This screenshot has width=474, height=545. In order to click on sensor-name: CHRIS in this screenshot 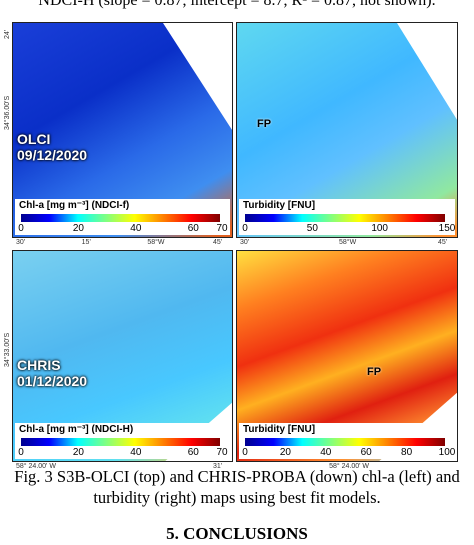, I will do `click(39, 365)`.